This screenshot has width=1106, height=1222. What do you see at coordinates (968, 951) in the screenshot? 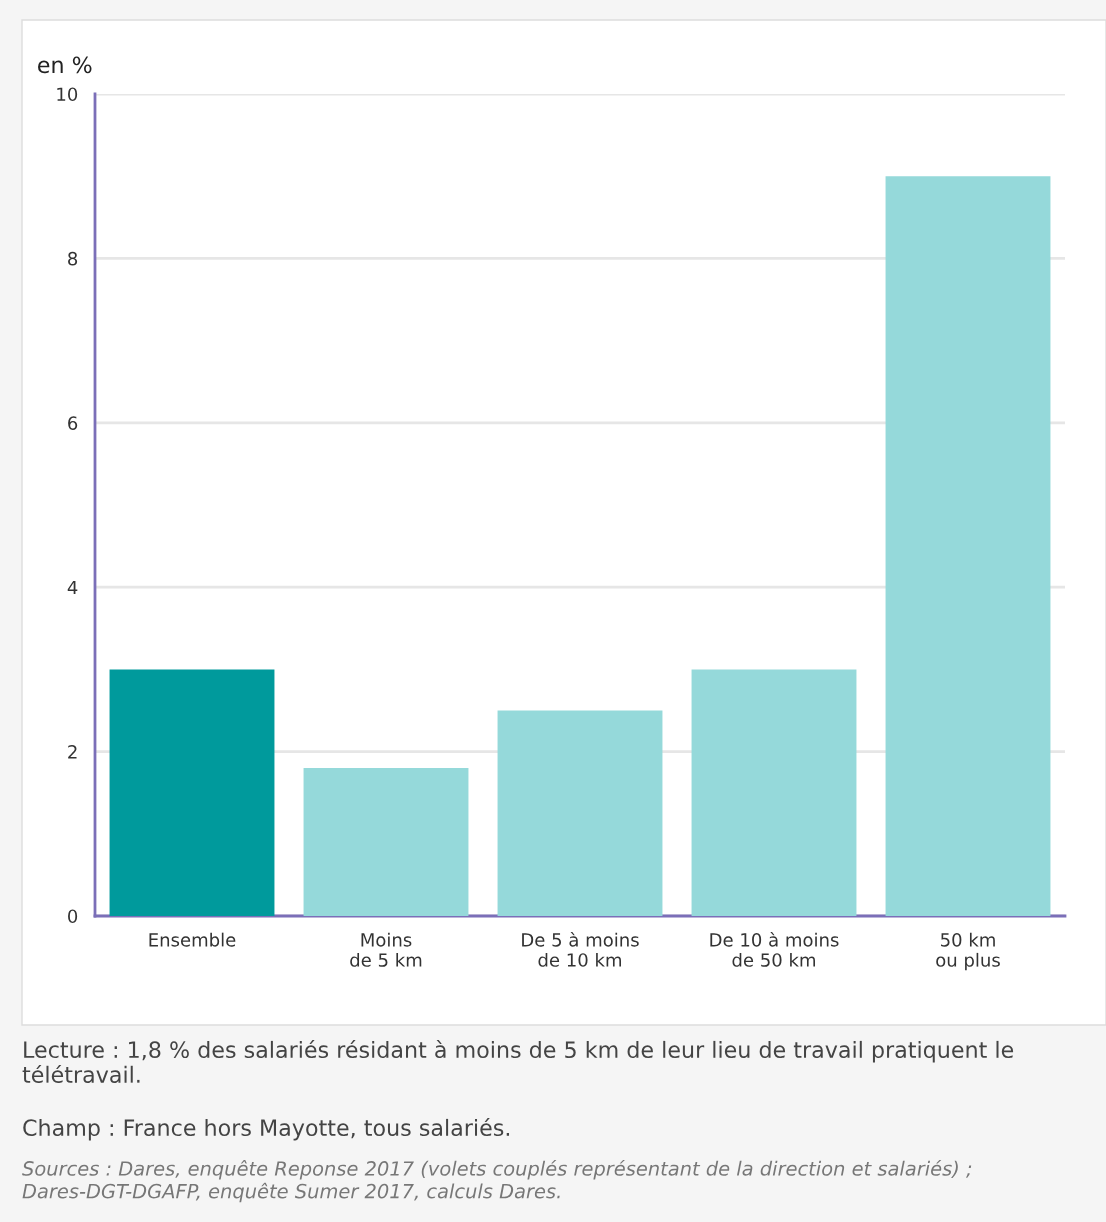
I see `x-tick-label: 50 km ou plus` at bounding box center [968, 951].